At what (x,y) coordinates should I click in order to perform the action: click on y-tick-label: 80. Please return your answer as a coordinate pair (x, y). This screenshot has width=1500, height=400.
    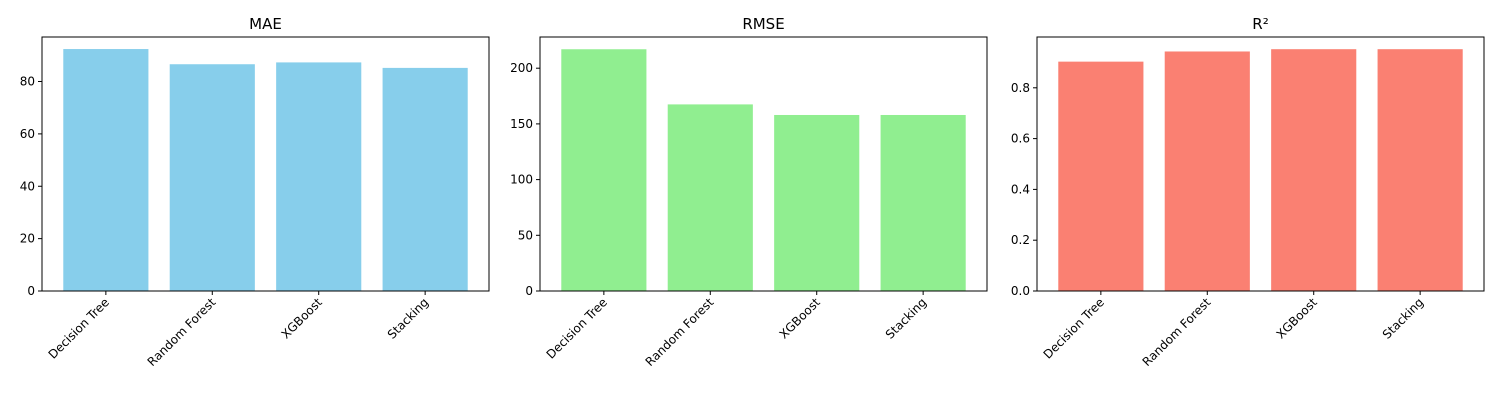
    Looking at the image, I should click on (27, 82).